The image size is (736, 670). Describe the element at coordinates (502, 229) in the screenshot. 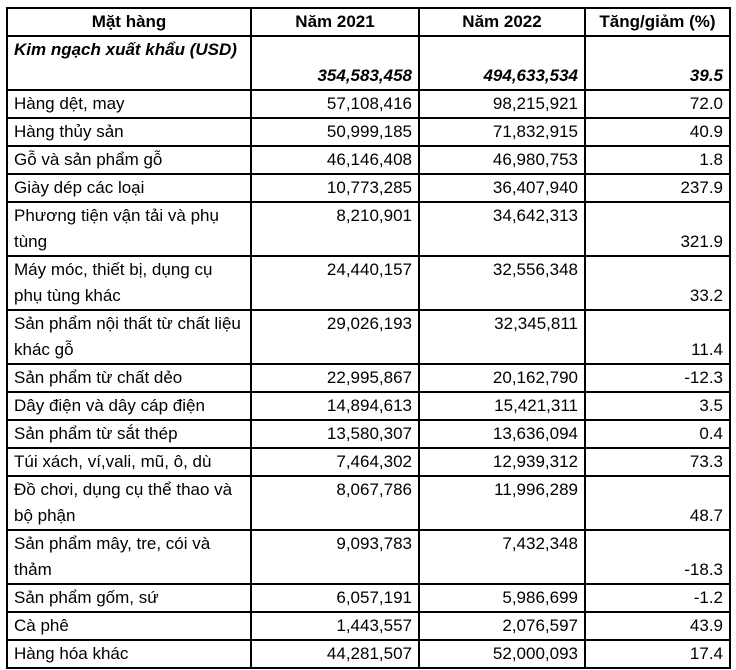

I see `value-2022: 34,642,313` at that location.